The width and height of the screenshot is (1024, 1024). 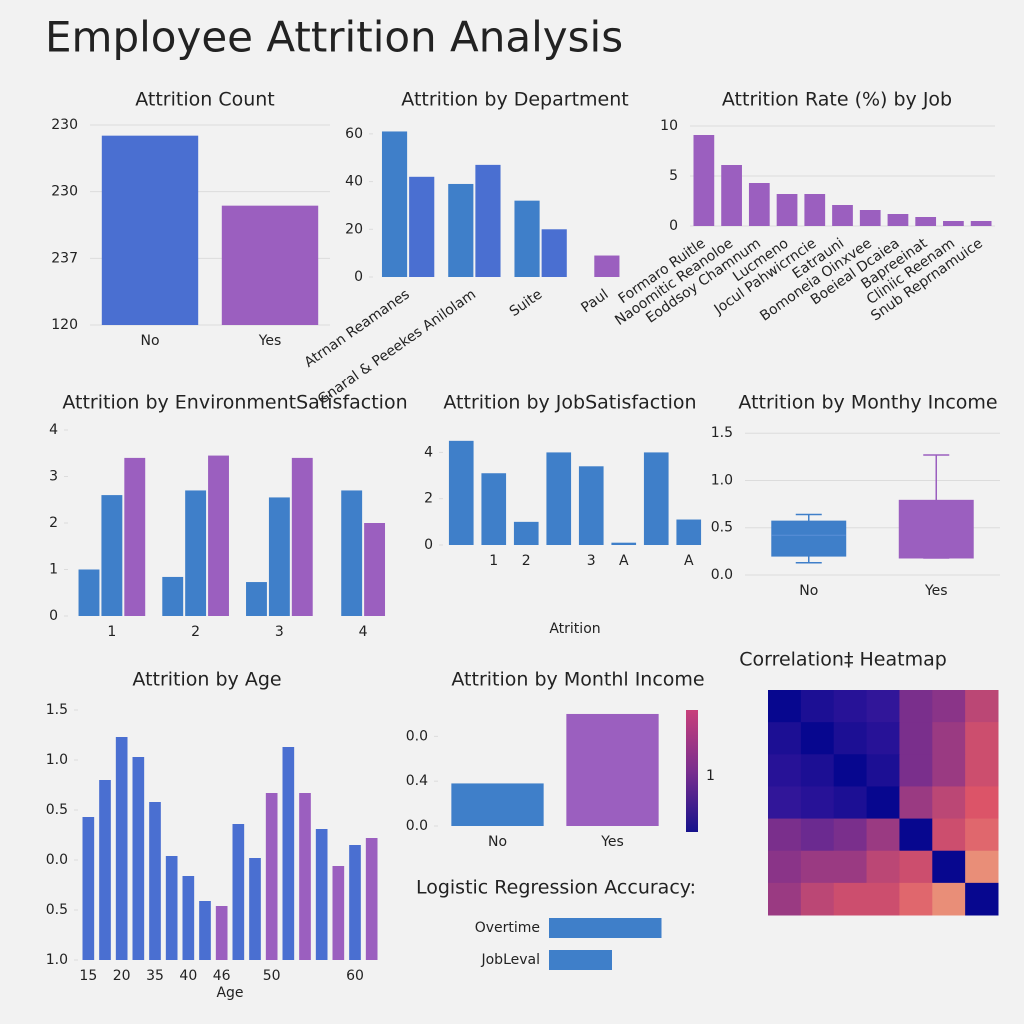 What do you see at coordinates (222, 976) in the screenshot?
I see `x-tick-label: 46` at bounding box center [222, 976].